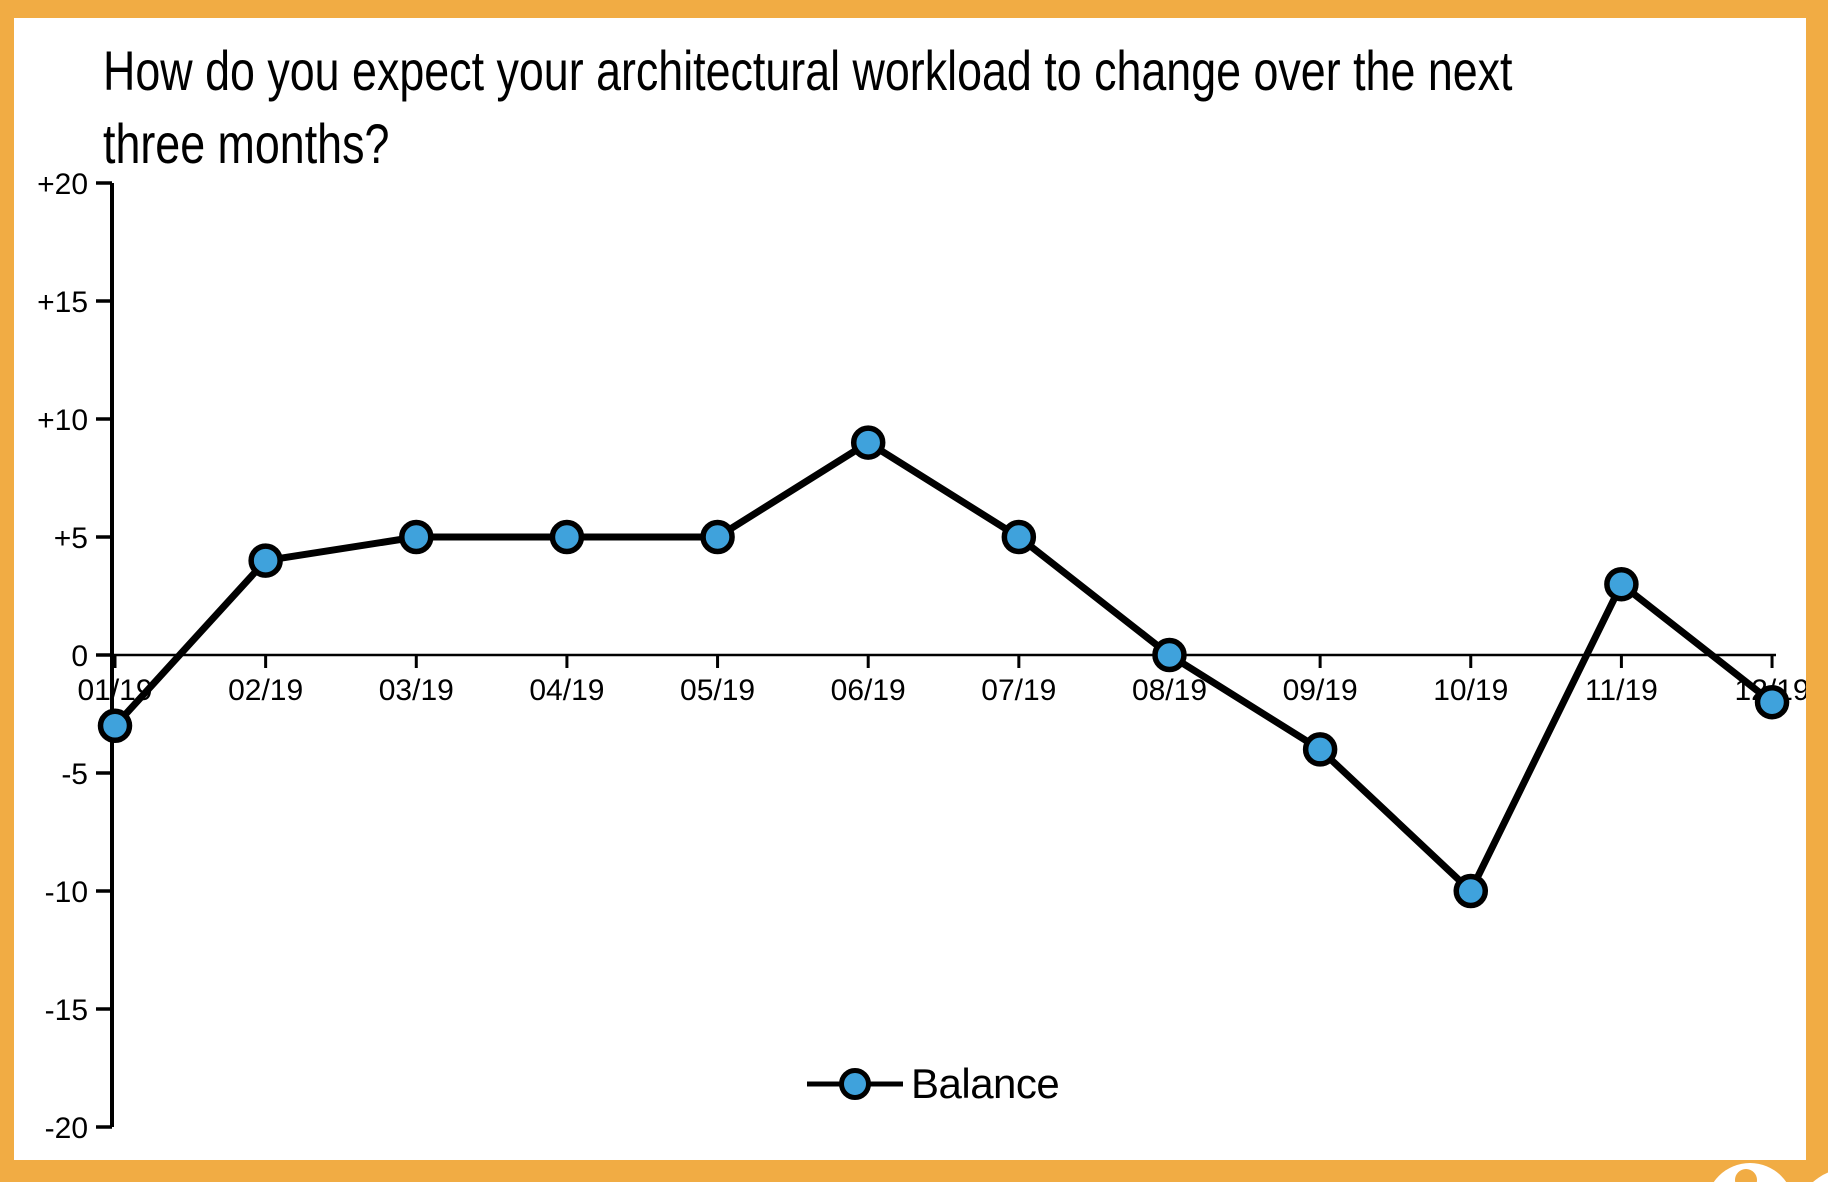  I want to click on data-point-06/19, so click(868, 442).